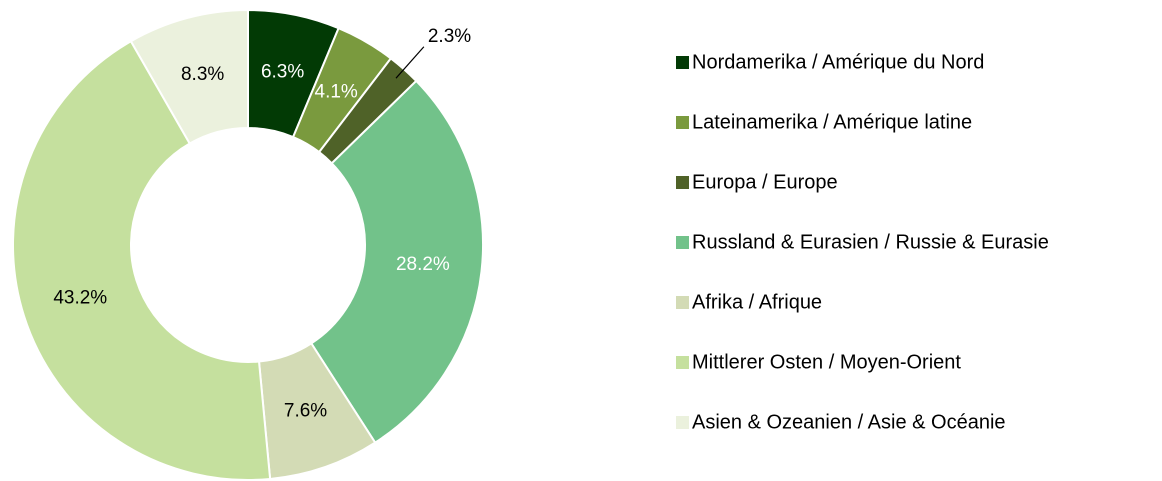  What do you see at coordinates (449, 36) in the screenshot?
I see `data-label: 2.3%` at bounding box center [449, 36].